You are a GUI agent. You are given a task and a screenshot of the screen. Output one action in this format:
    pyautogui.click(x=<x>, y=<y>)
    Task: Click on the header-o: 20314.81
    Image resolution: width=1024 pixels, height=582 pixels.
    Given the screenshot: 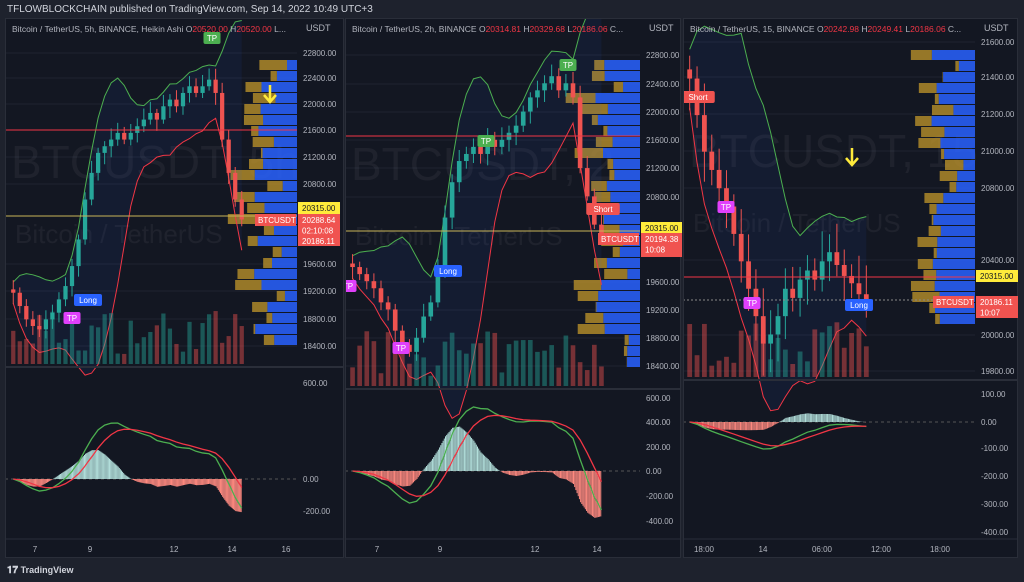 What is the action you would take?
    pyautogui.click(x=503, y=29)
    